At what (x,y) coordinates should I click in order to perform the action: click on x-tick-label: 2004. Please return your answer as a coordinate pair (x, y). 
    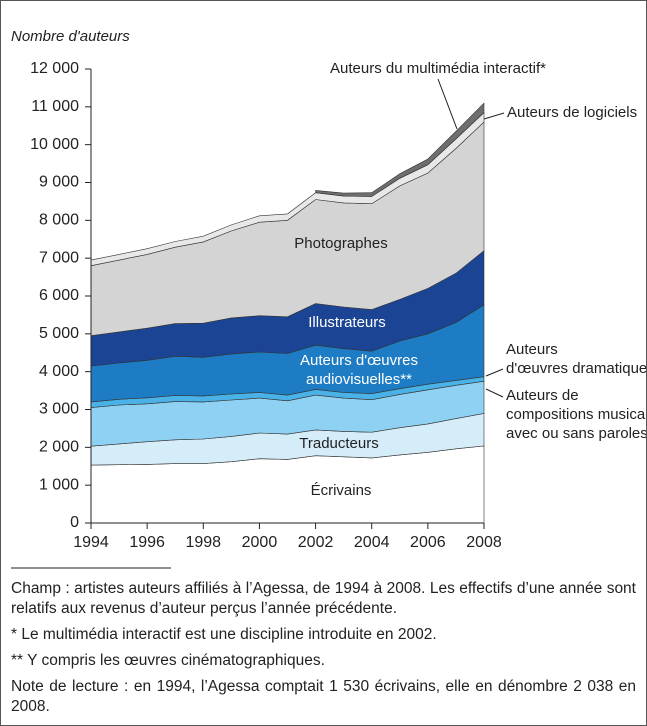
    Looking at the image, I should click on (372, 542).